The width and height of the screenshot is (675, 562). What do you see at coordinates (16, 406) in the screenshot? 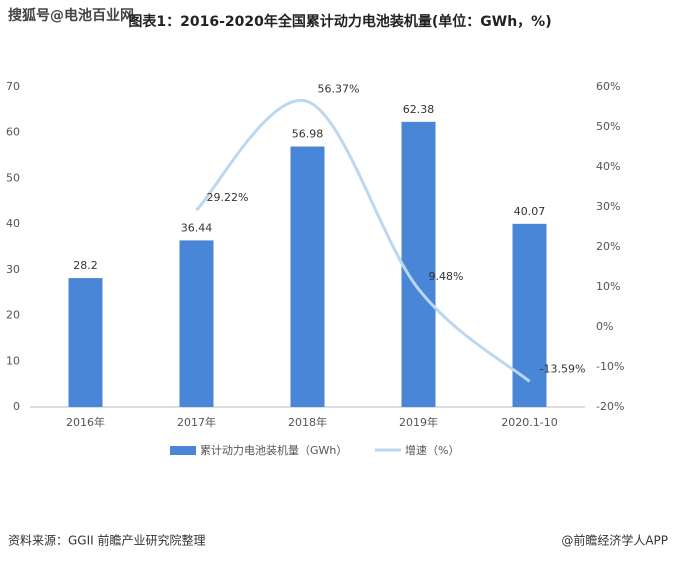
I see `y-tick-label: 0` at bounding box center [16, 406].